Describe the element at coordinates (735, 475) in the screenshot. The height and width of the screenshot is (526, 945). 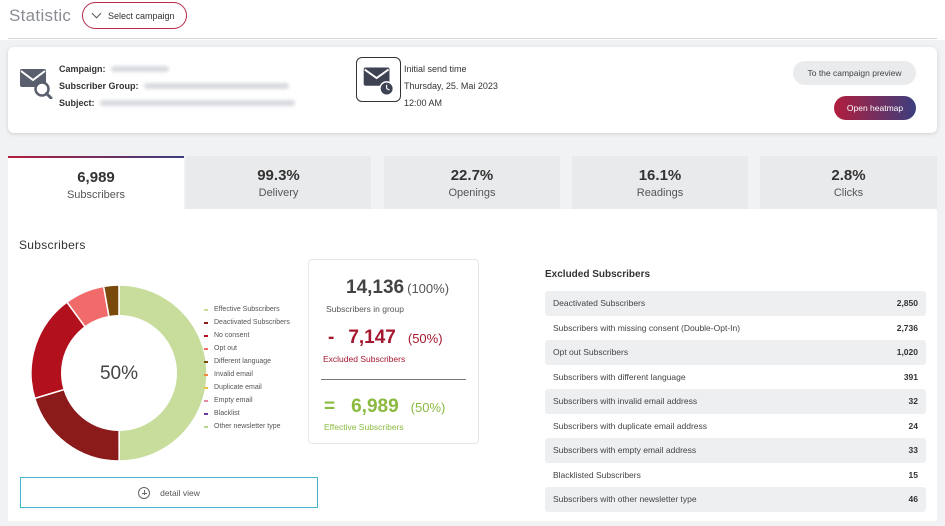
I see `table-row: Blacklisted Subscribers 15` at that location.